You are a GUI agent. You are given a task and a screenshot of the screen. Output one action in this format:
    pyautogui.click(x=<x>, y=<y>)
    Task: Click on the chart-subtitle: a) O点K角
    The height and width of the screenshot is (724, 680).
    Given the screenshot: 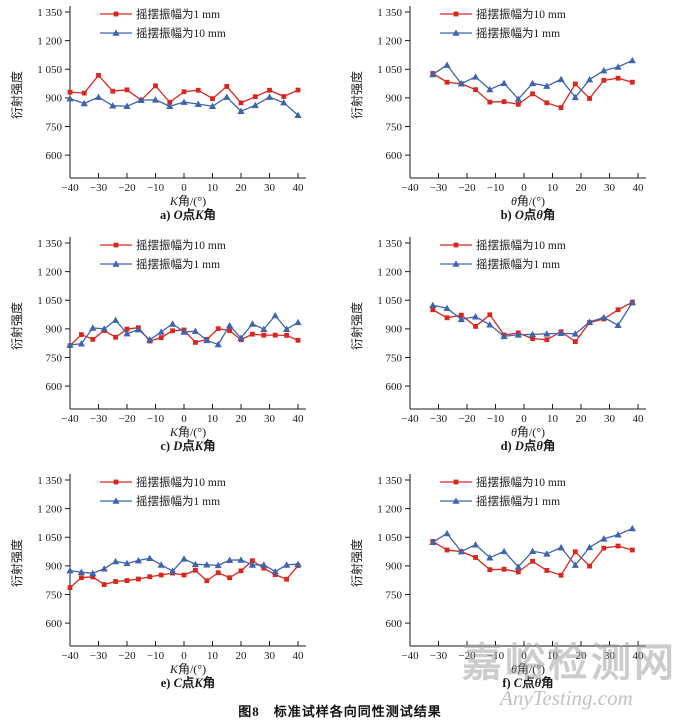 What is the action you would take?
    pyautogui.click(x=188, y=214)
    